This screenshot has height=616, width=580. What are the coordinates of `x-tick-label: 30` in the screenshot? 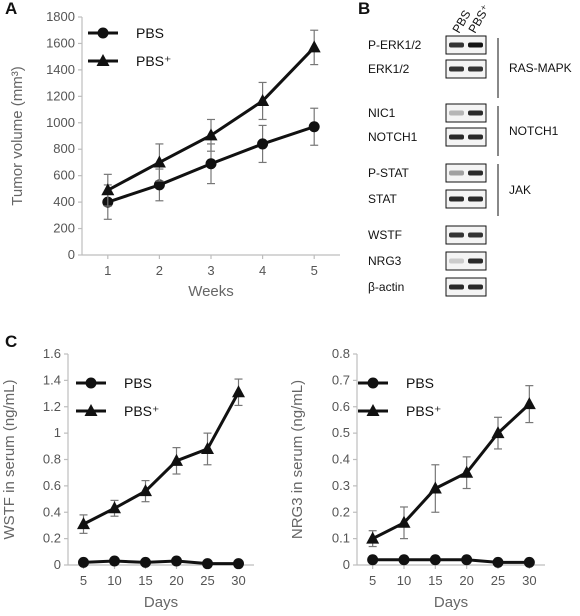 It's located at (238, 580).